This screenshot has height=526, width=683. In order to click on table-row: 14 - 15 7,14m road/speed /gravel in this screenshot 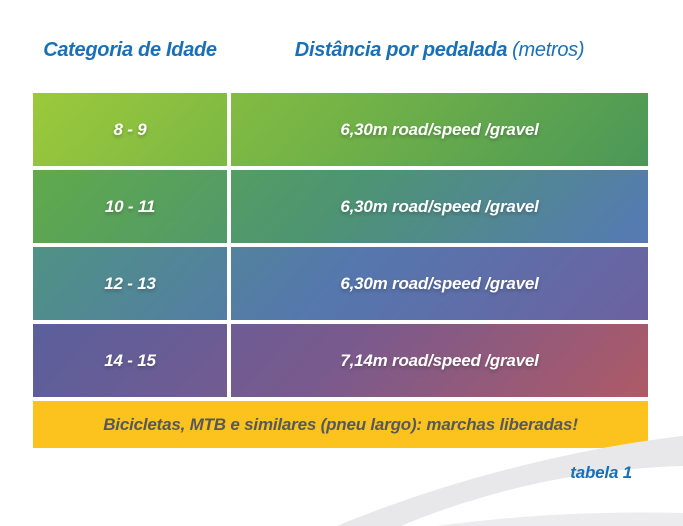, I will do `click(340, 360)`.